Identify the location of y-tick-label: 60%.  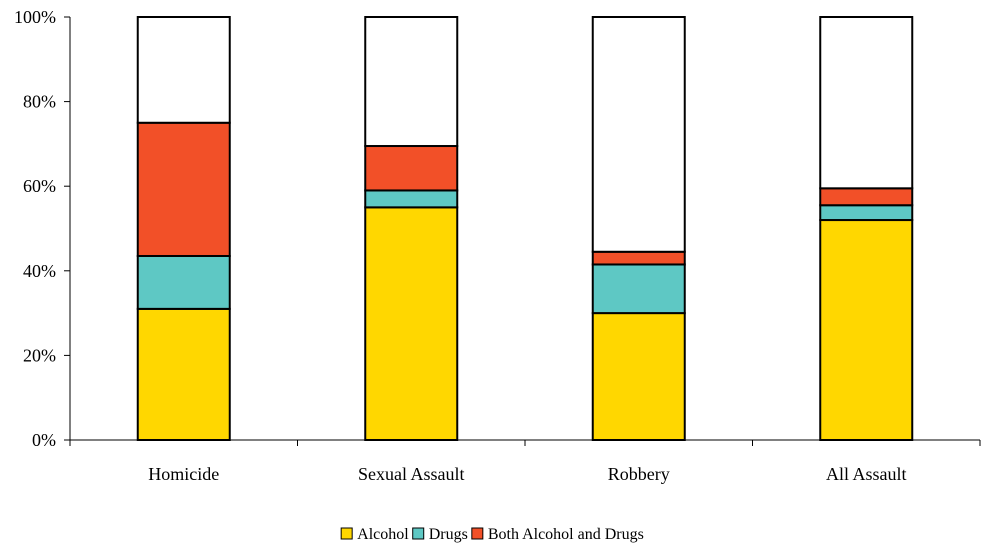
(39, 186).